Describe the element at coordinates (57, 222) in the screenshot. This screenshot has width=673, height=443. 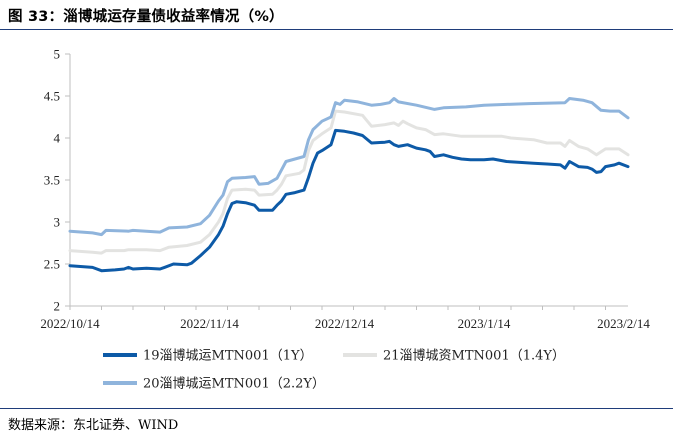
I see `y-tick-label: 3` at that location.